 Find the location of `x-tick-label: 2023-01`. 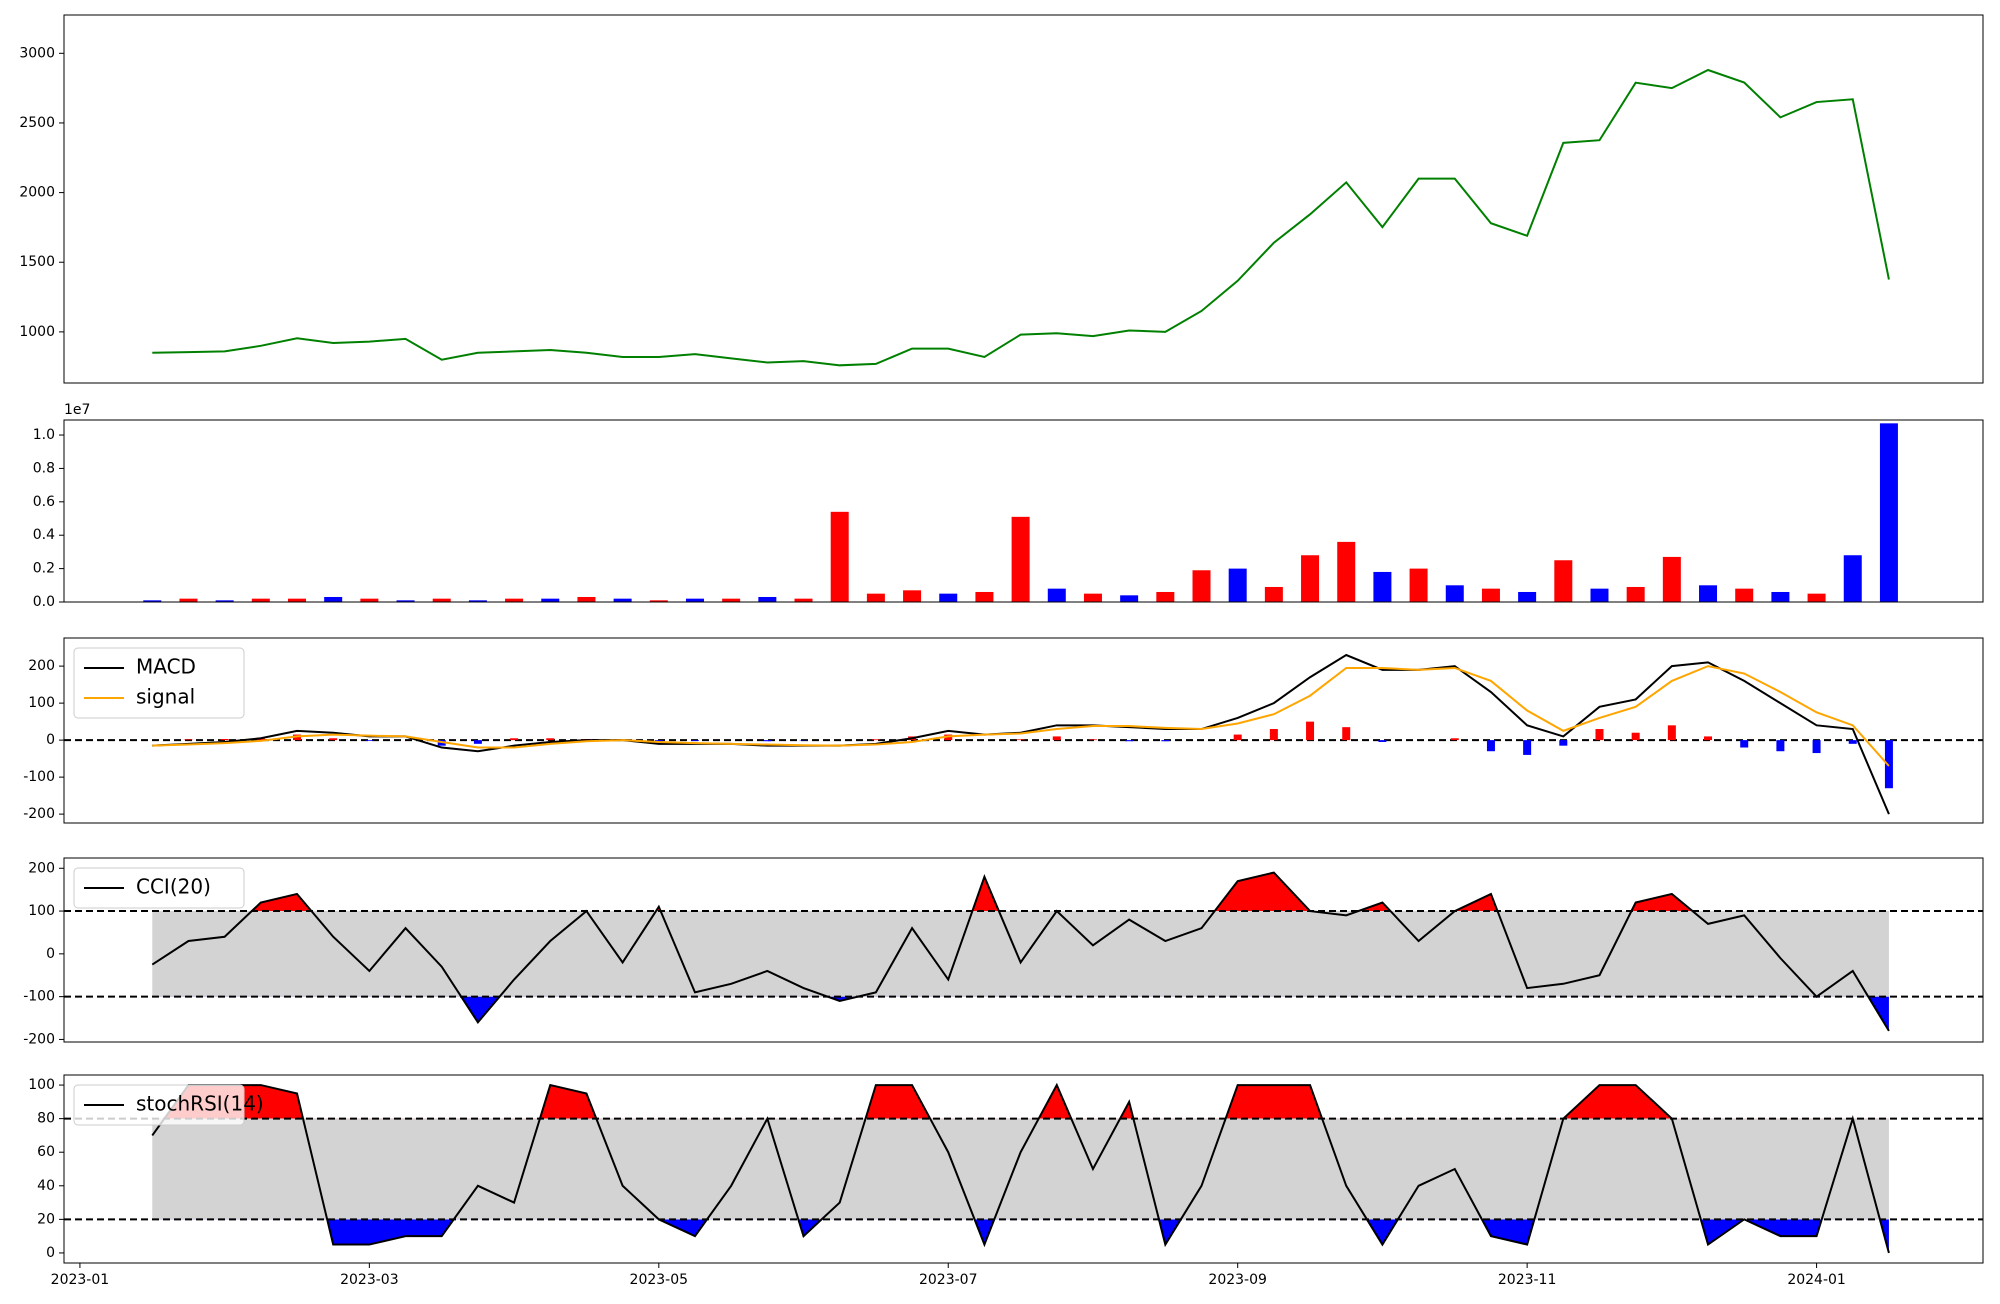

x-tick-label: 2023-01 is located at coordinates (80, 1280).